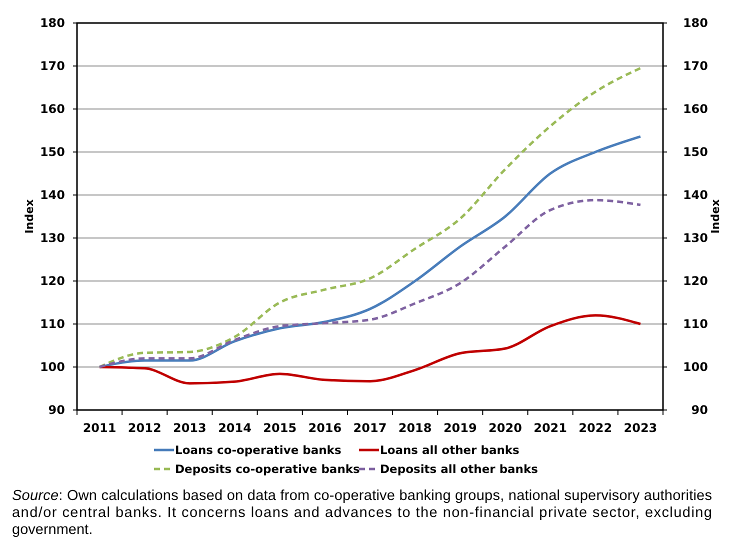 This screenshot has width=733, height=551. What do you see at coordinates (695, 238) in the screenshot?
I see `y2-tick-label: 130` at bounding box center [695, 238].